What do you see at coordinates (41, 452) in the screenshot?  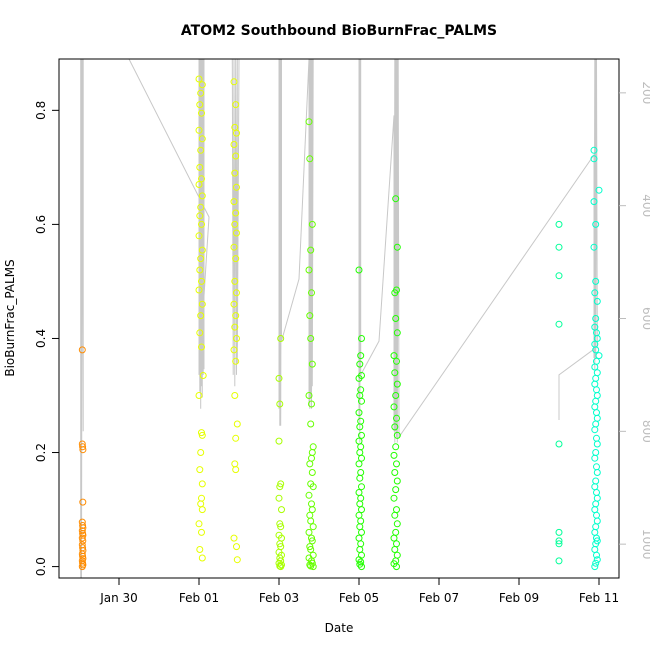 I see `y-tick-label: 0.2` at bounding box center [41, 452].